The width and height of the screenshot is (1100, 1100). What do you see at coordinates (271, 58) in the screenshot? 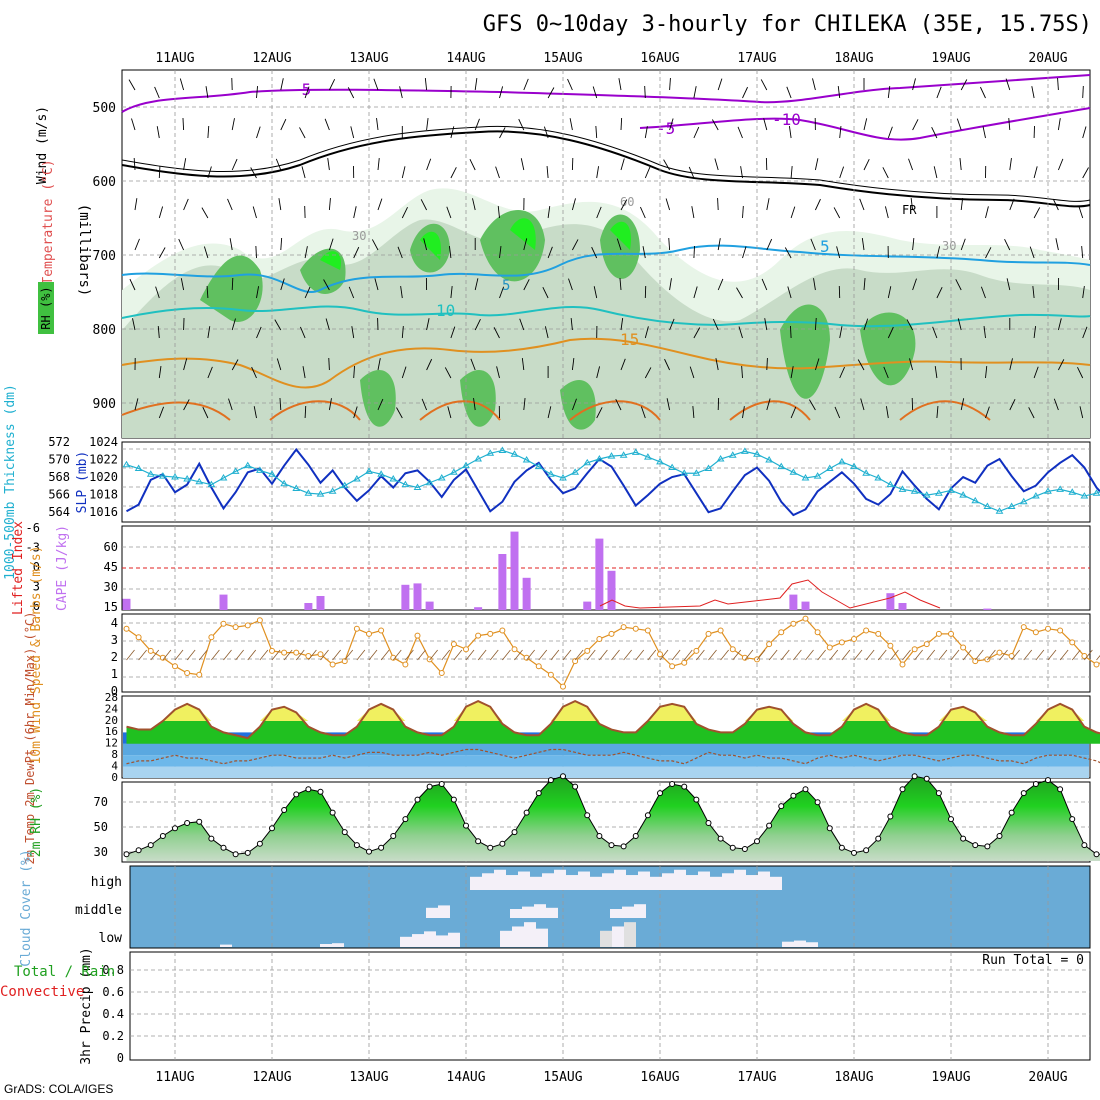
I see `date-label-top: 12AUG` at bounding box center [271, 58].